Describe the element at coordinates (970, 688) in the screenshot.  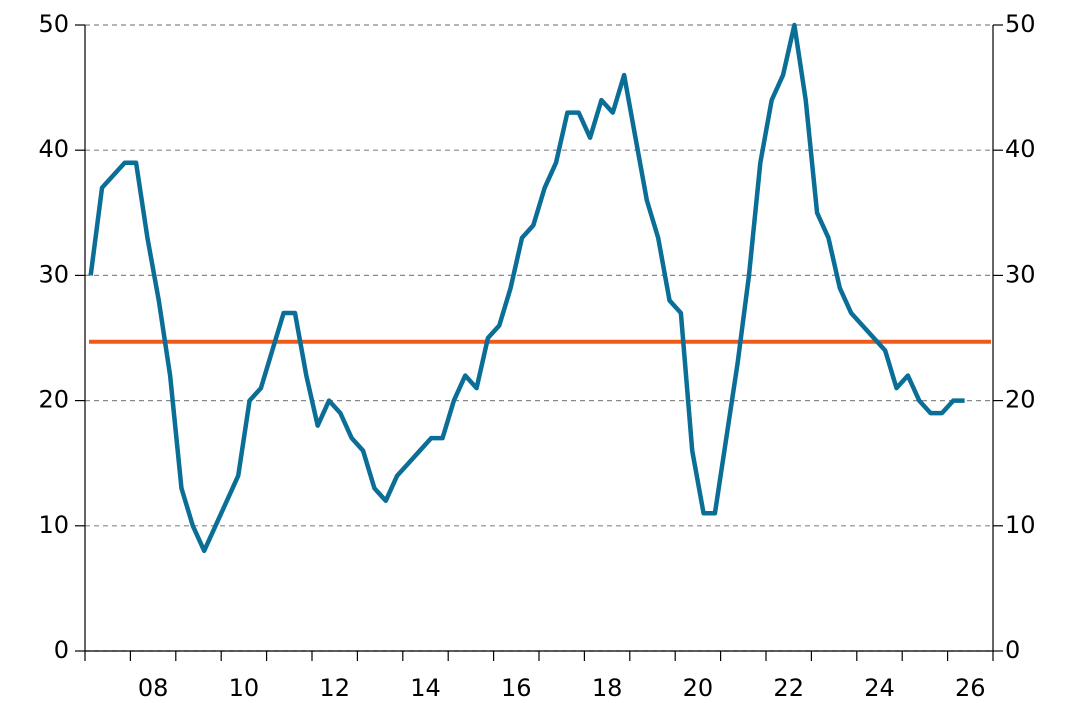
I see `x-tick-label: 26` at that location.